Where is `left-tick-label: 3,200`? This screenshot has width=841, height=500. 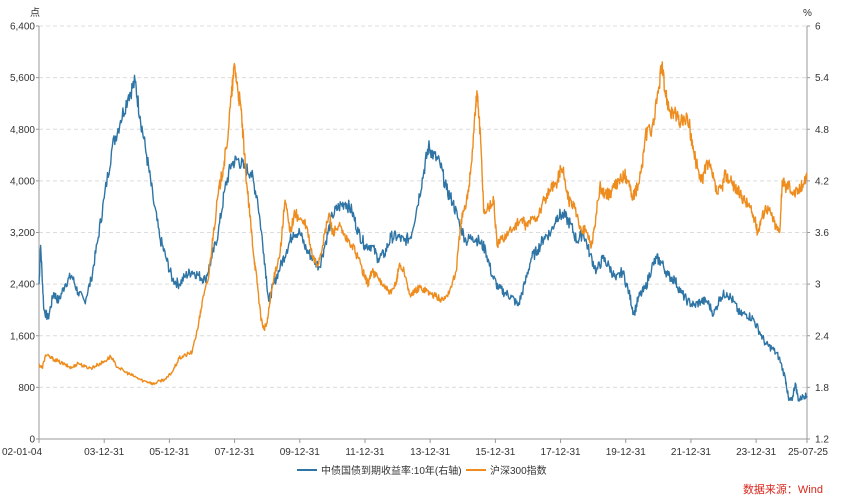
left-tick-label: 3,200 is located at coordinates (22, 233).